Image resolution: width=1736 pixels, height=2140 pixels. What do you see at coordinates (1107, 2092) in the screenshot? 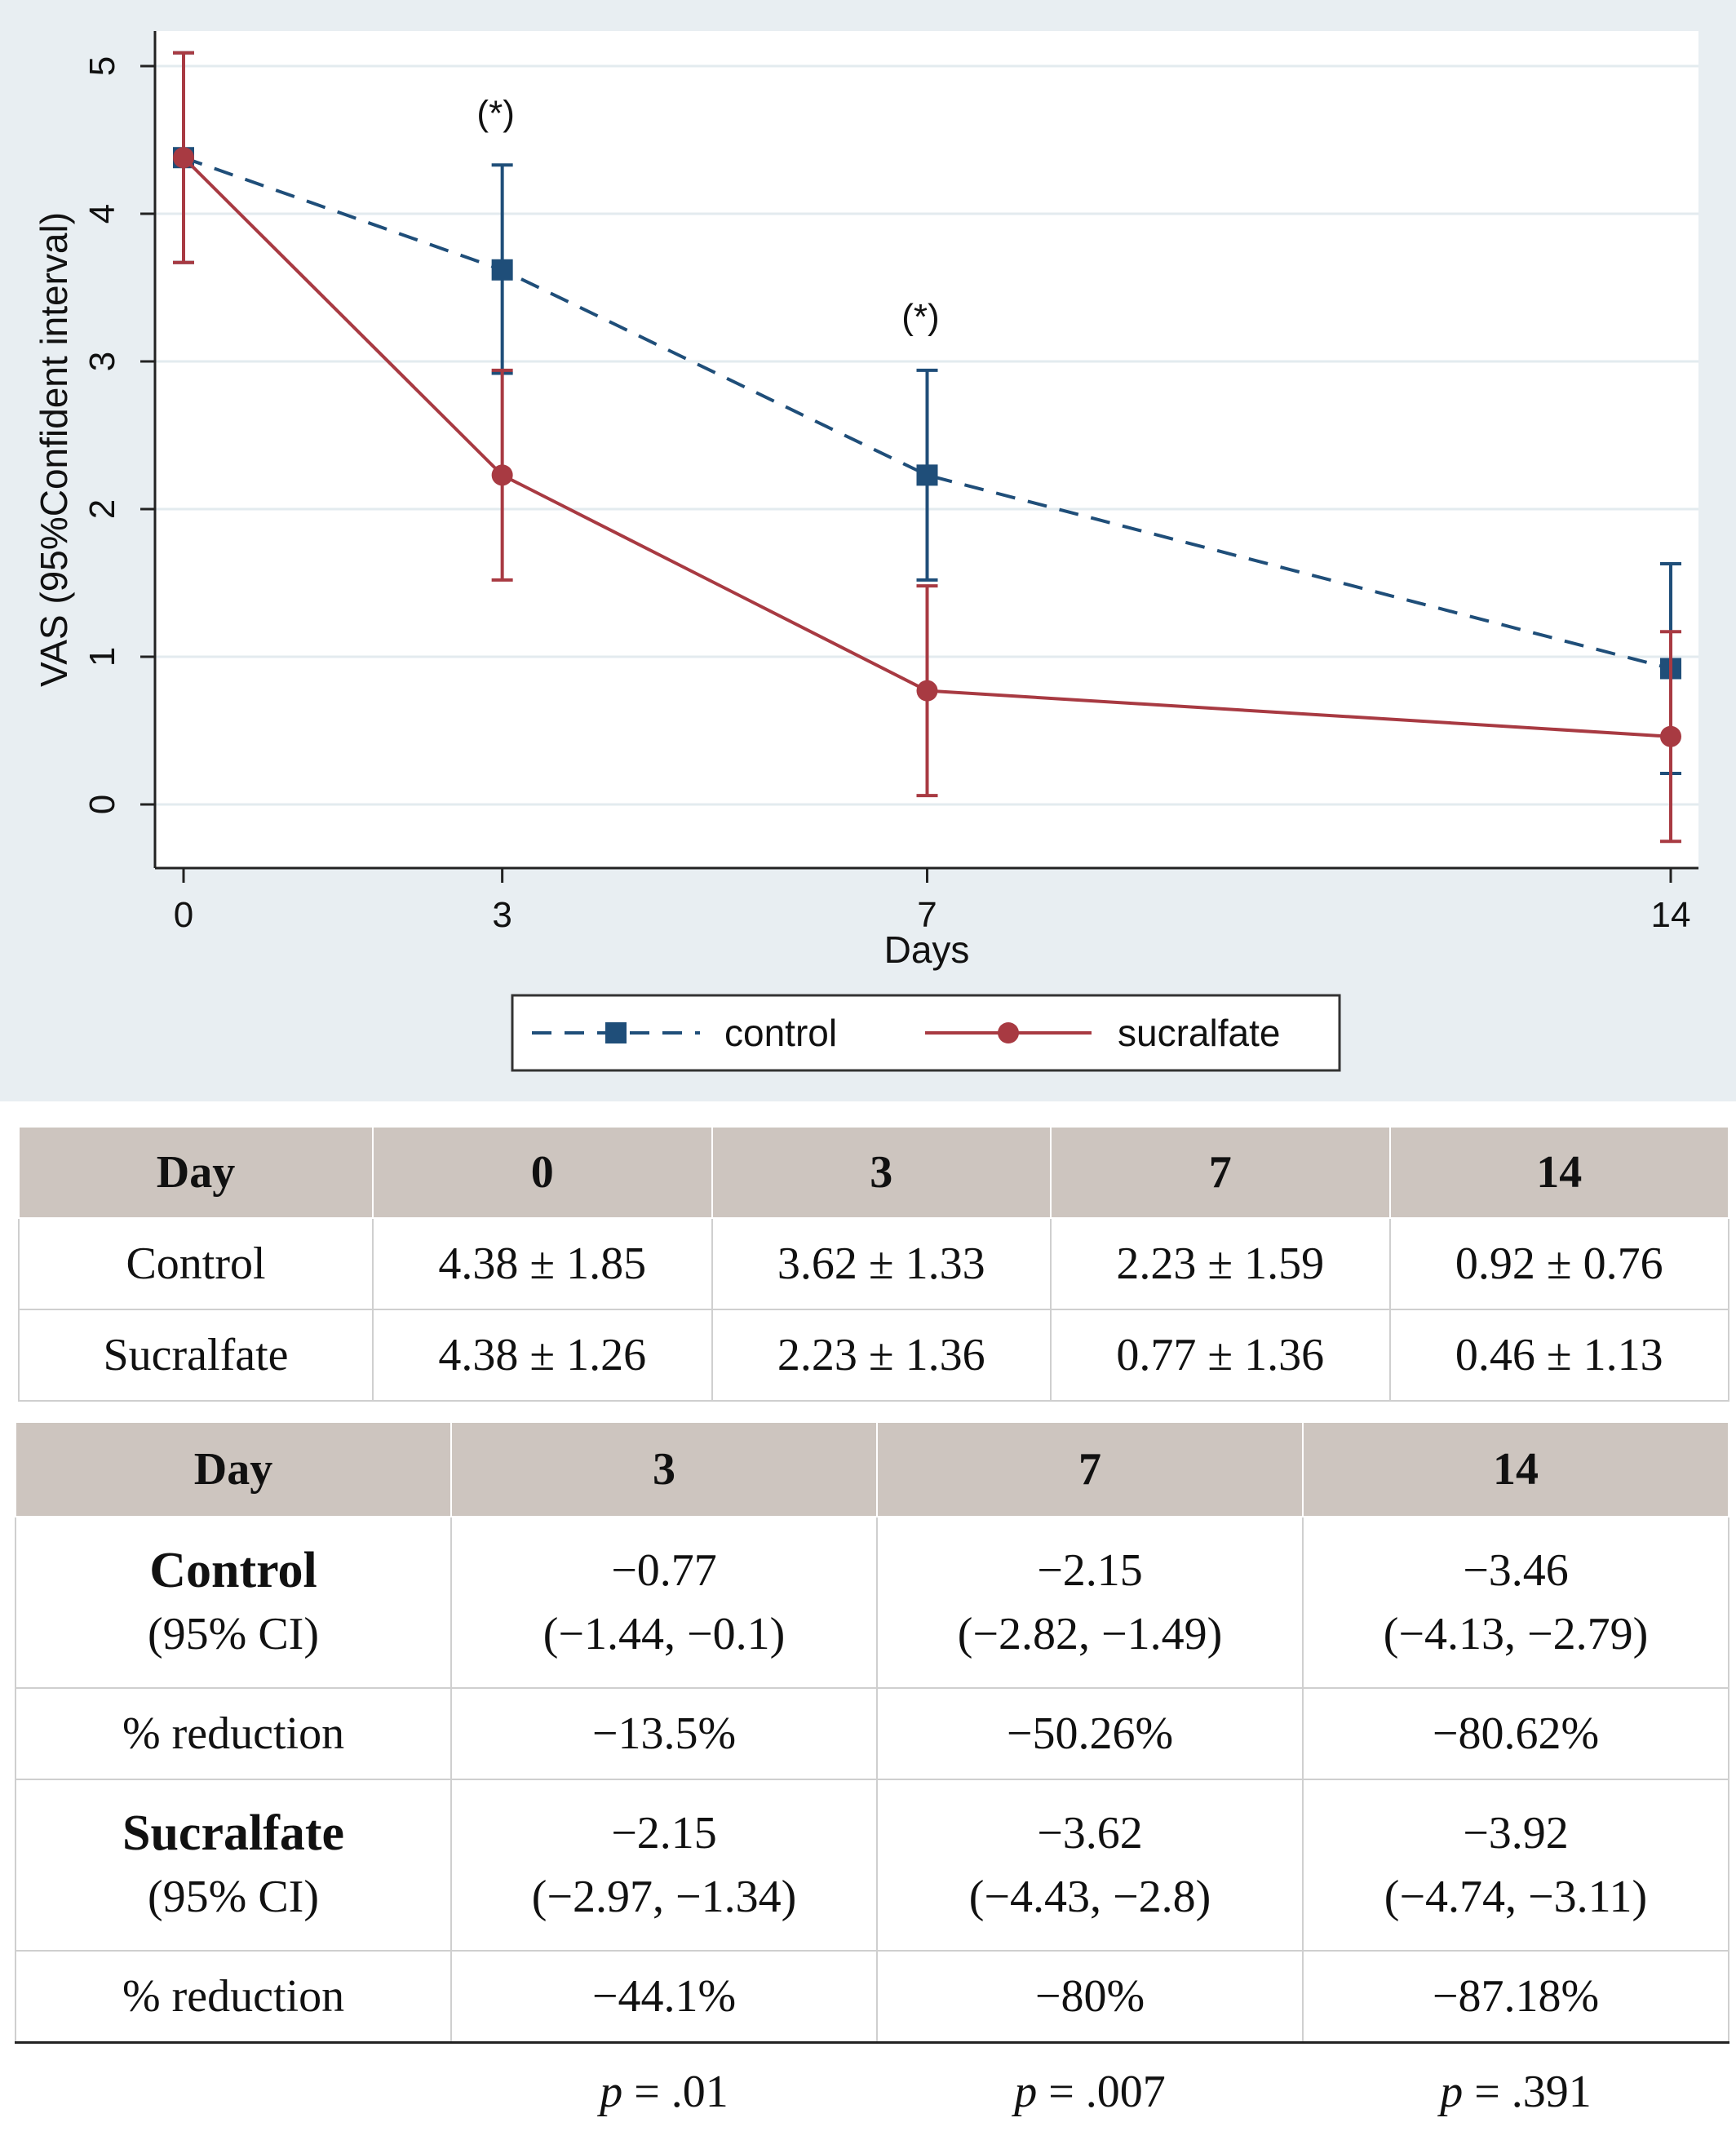
I see `p-value-text: = .007` at bounding box center [1107, 2092].